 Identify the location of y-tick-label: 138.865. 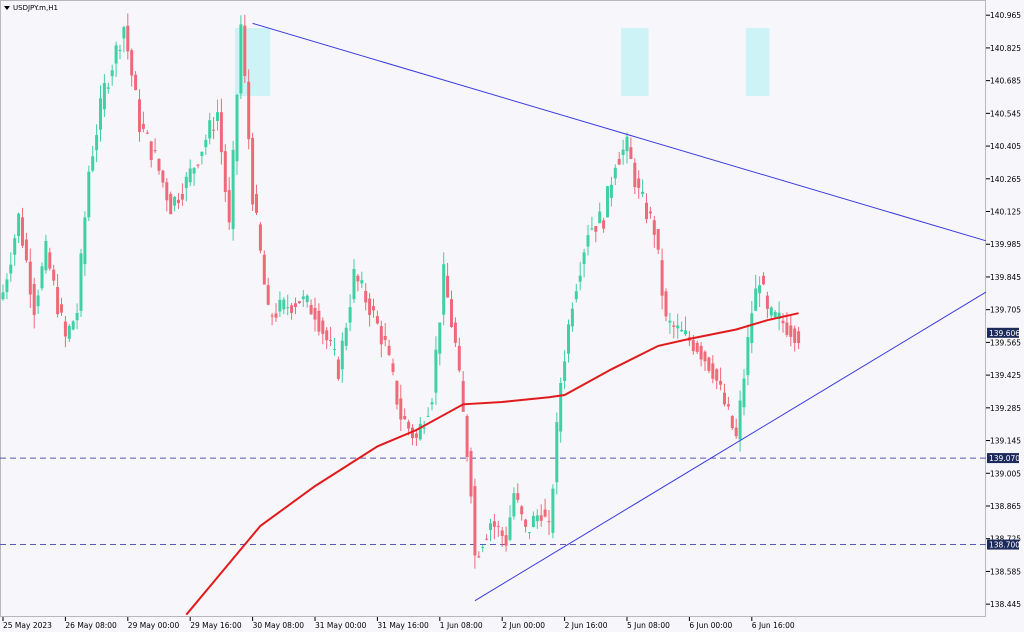
(1005, 506).